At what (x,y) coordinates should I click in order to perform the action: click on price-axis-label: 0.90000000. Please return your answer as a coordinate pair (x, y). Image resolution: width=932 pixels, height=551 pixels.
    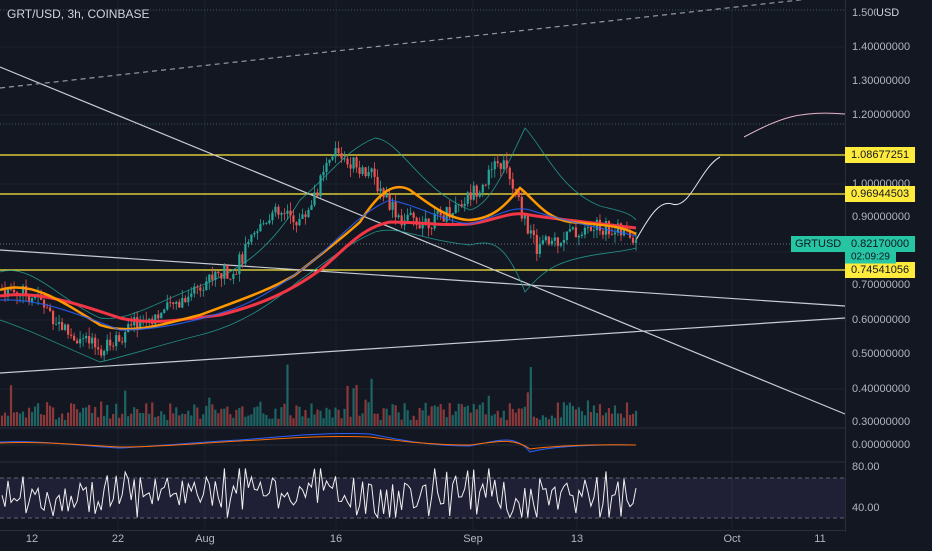
    Looking at the image, I should click on (881, 217).